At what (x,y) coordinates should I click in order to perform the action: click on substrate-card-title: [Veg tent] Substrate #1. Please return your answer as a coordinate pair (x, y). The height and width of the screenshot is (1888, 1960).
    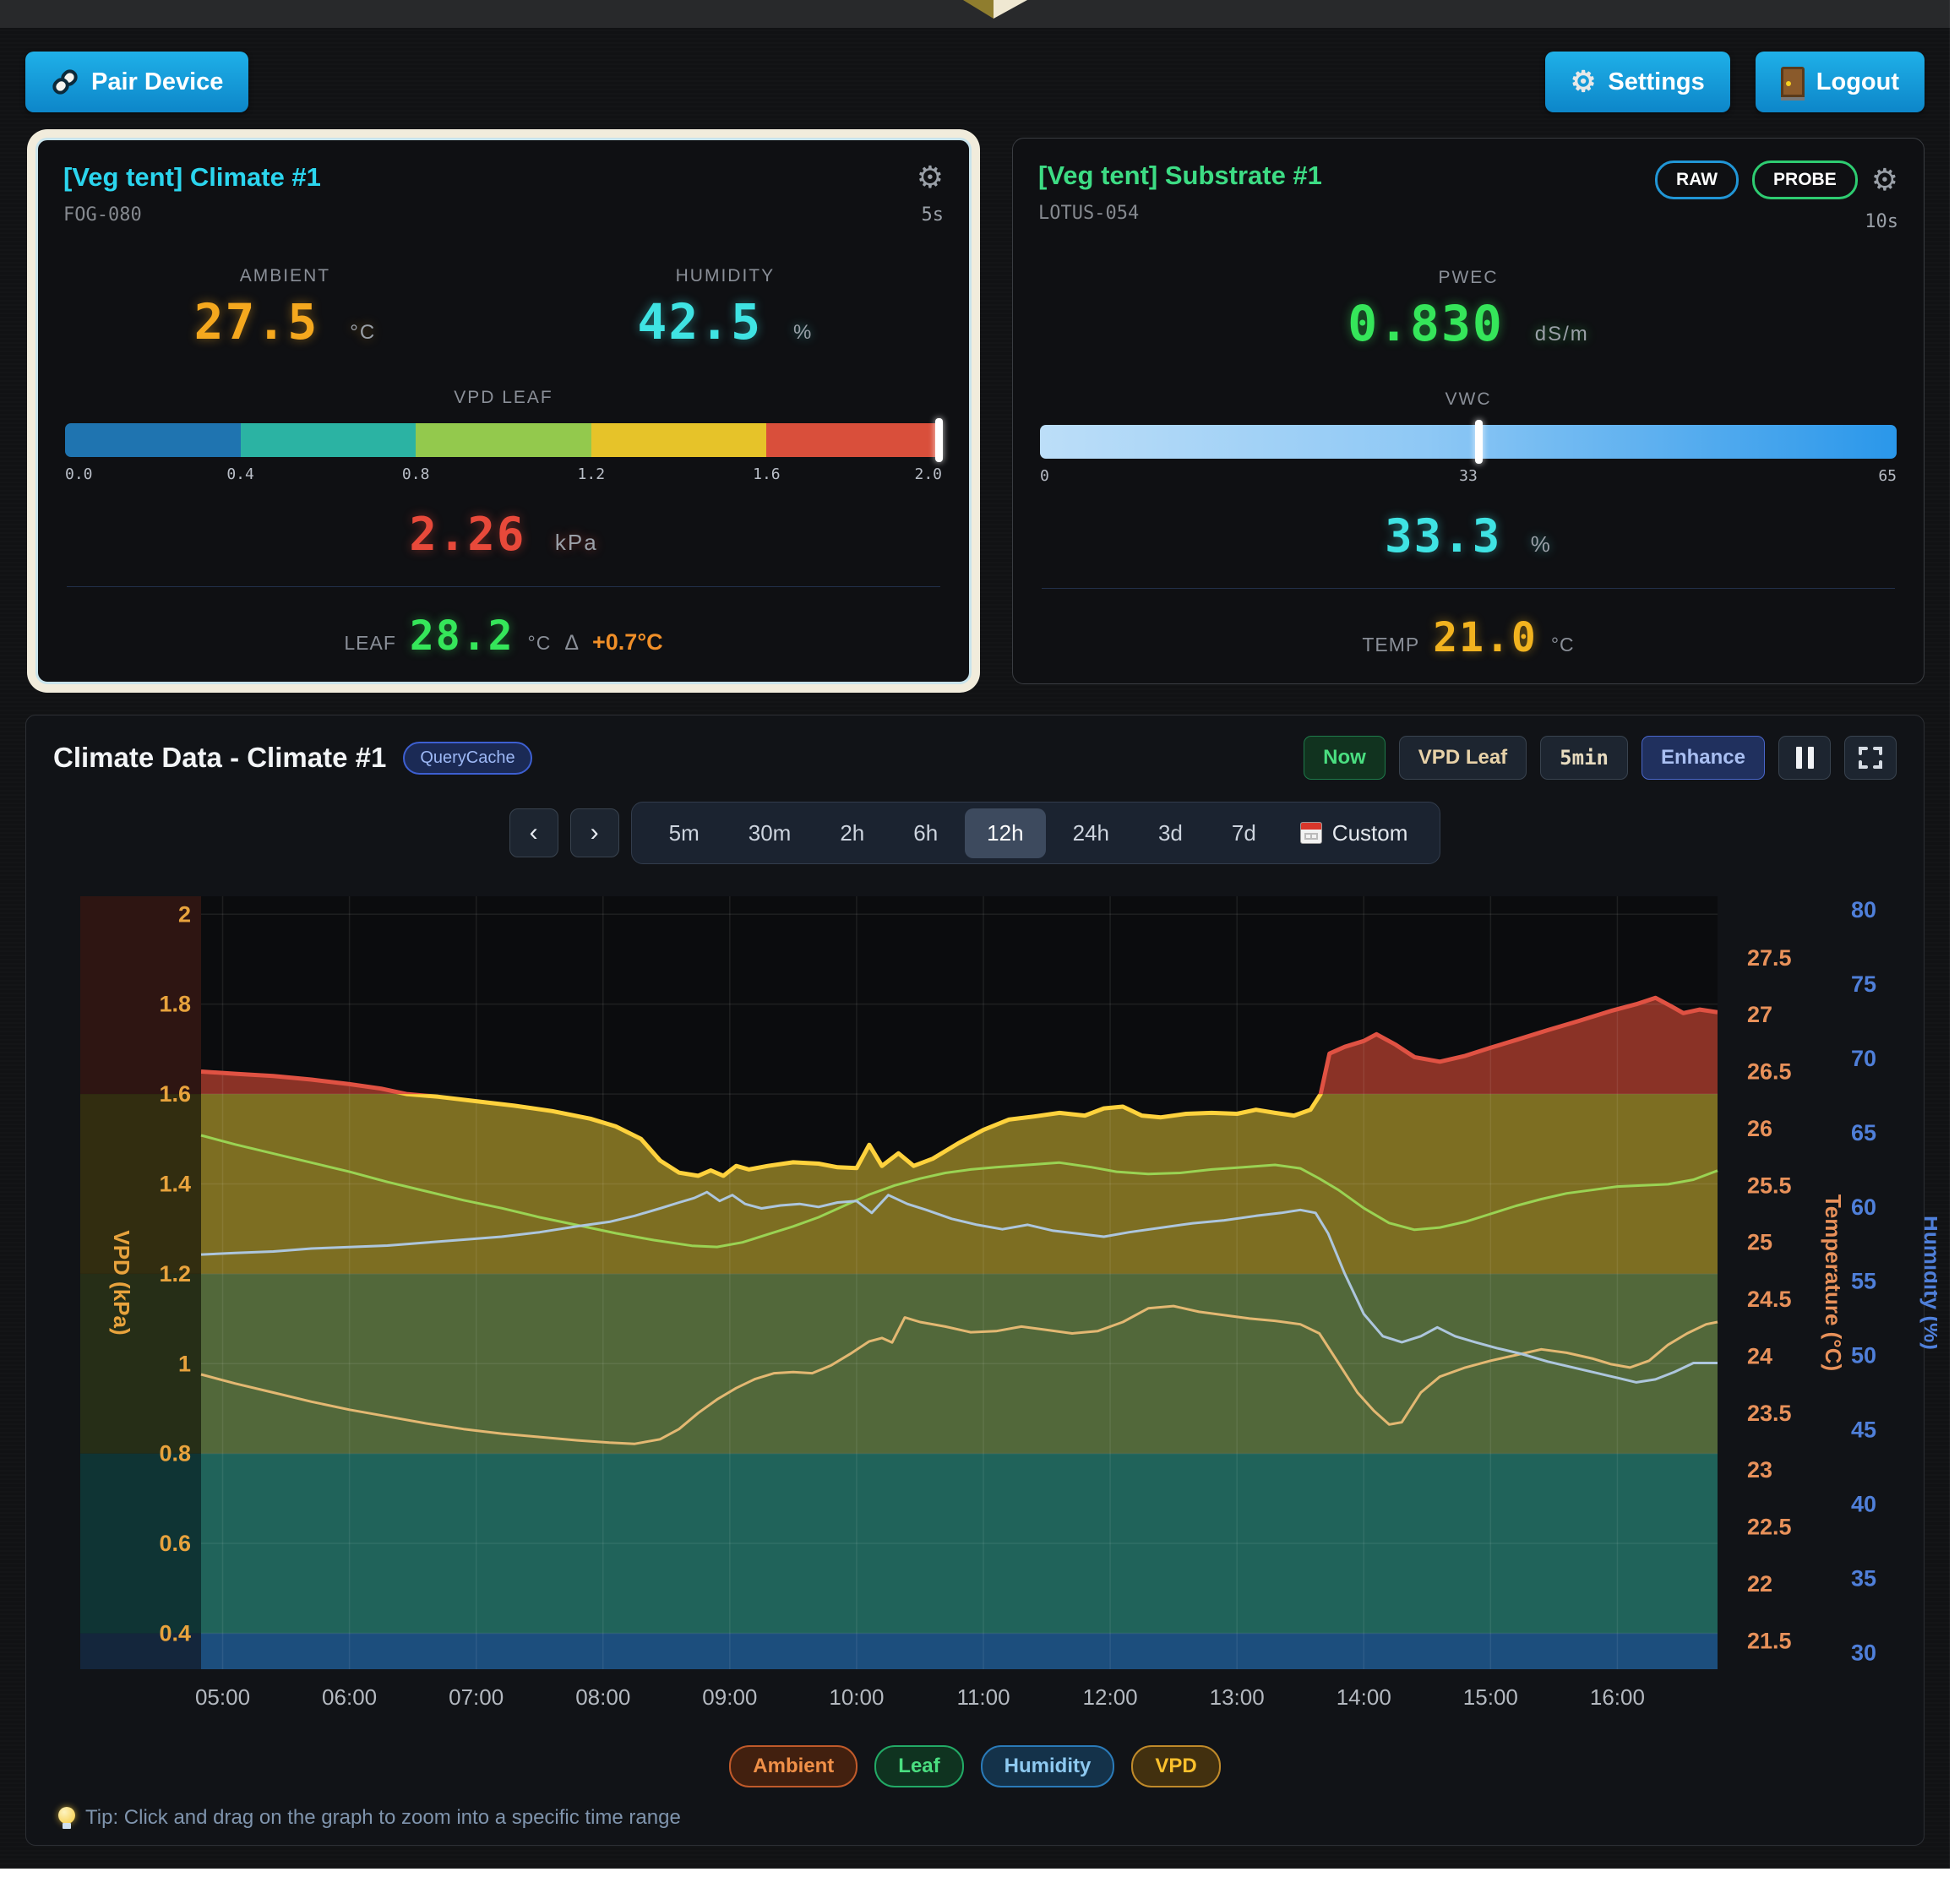
    Looking at the image, I should click on (1180, 176).